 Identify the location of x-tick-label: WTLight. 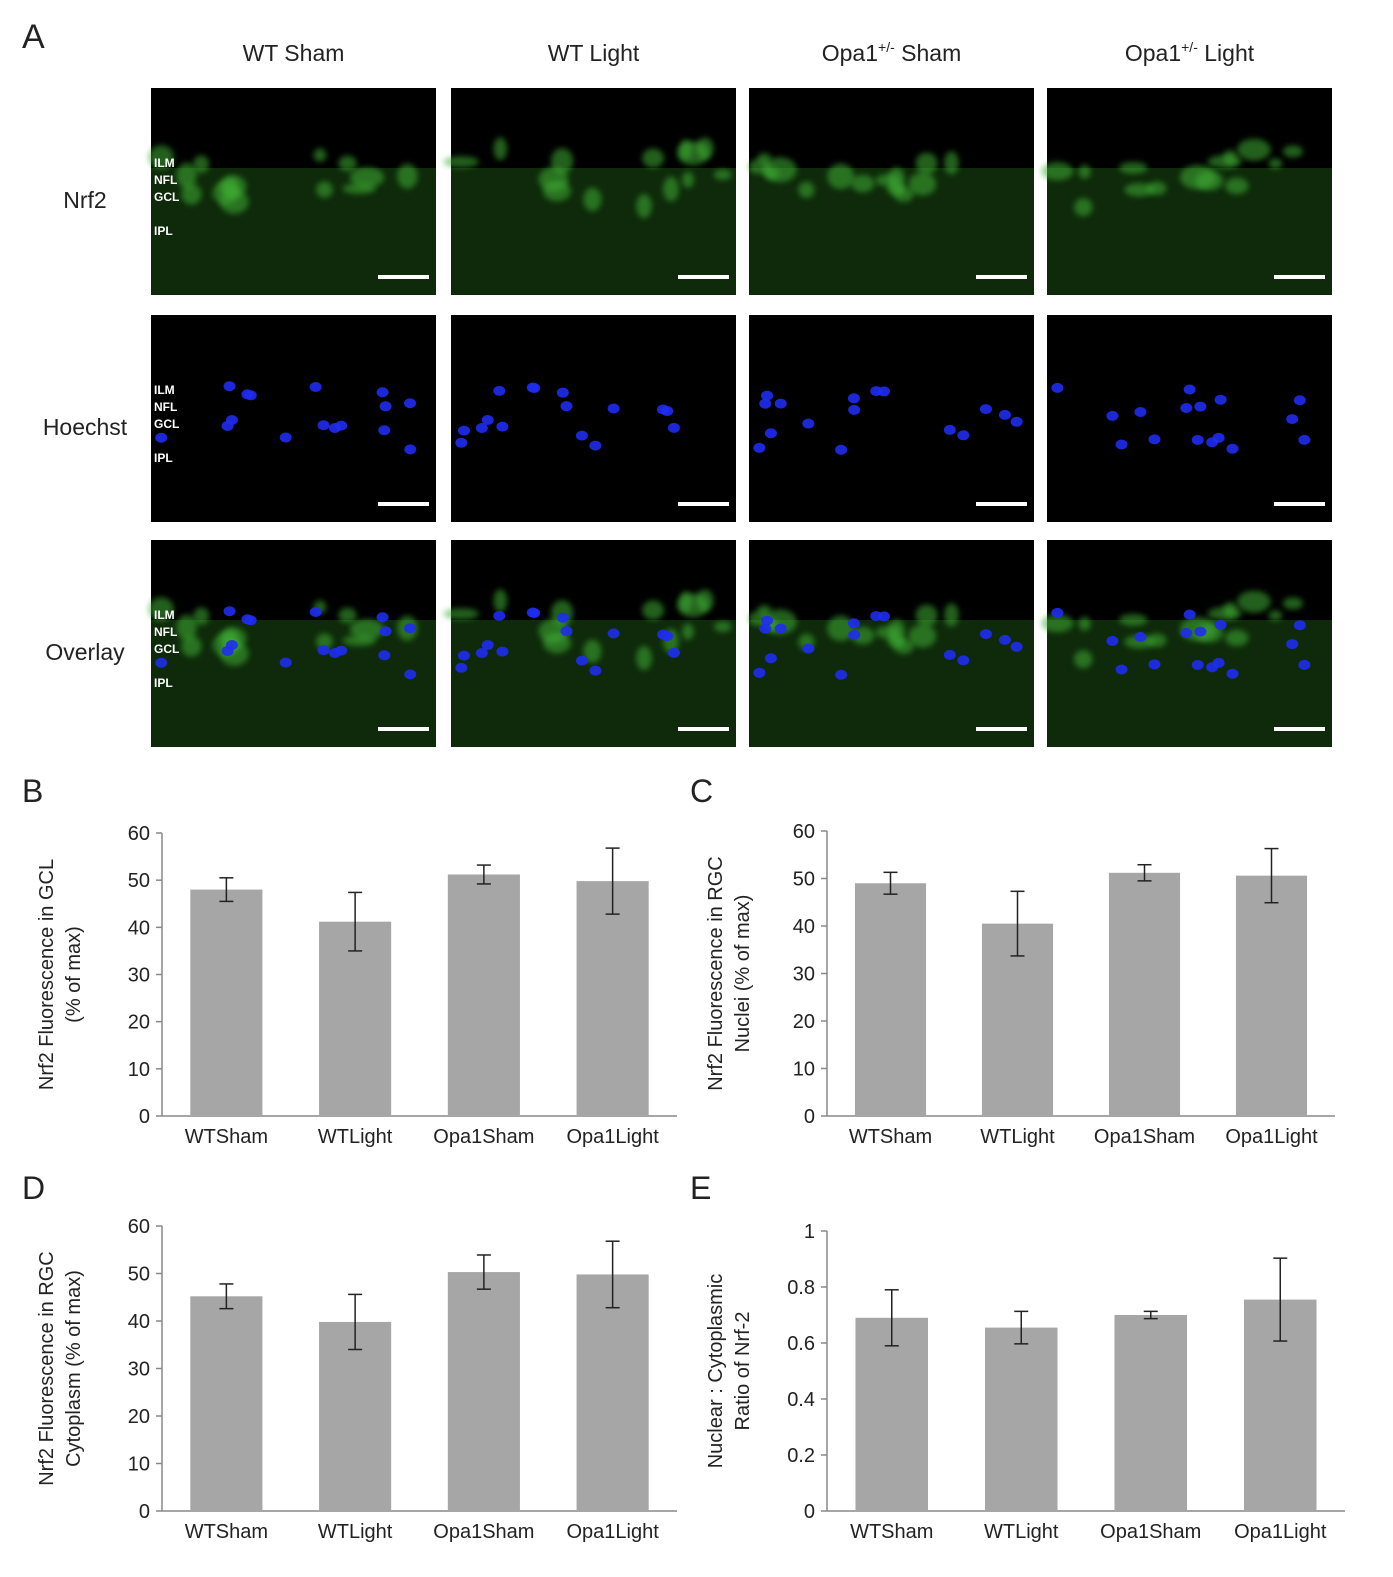
(355, 1137).